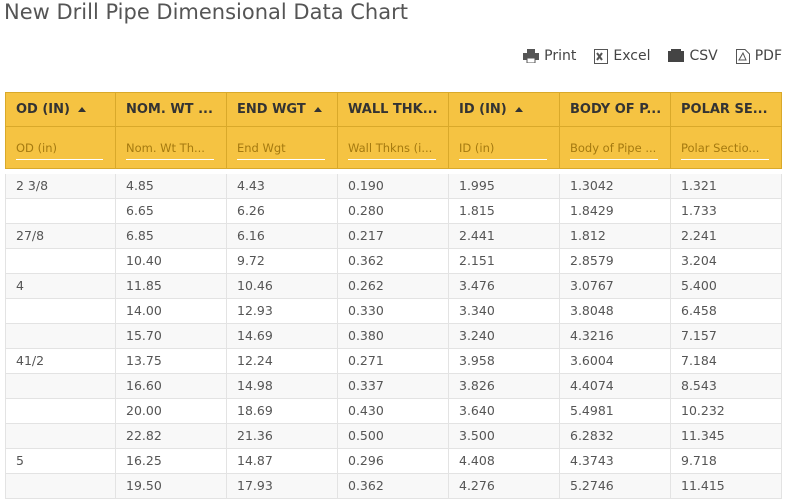 This screenshot has height=499, width=790. Describe the element at coordinates (615, 361) in the screenshot. I see `table-cell: 3.6004` at that location.